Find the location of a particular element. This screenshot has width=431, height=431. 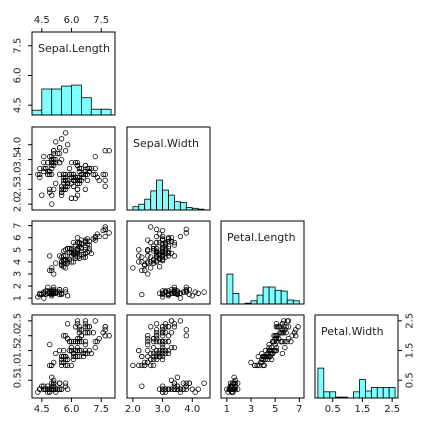

tick-label: 6.0 is located at coordinates (18, 76).